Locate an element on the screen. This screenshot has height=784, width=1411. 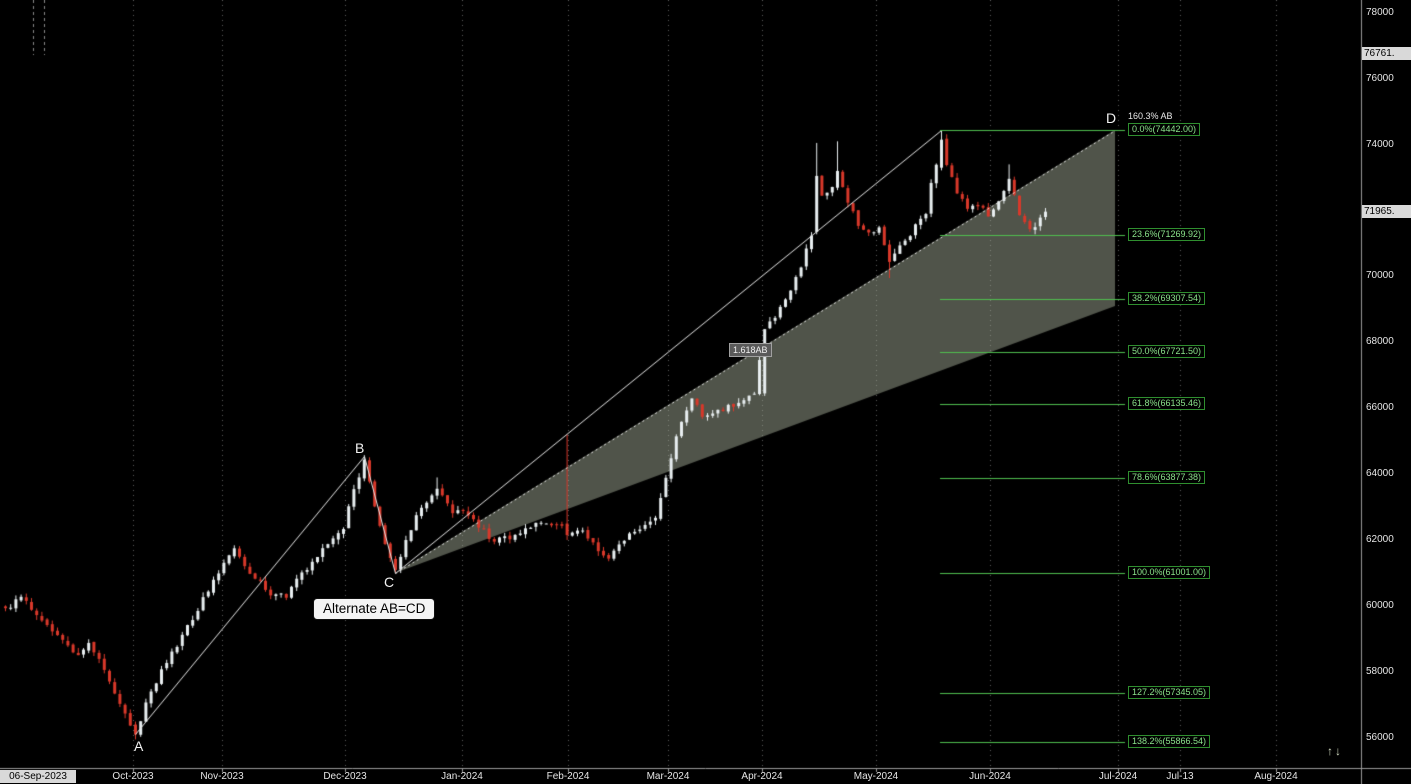
price-axis-label: 62000 is located at coordinates (1380, 540).